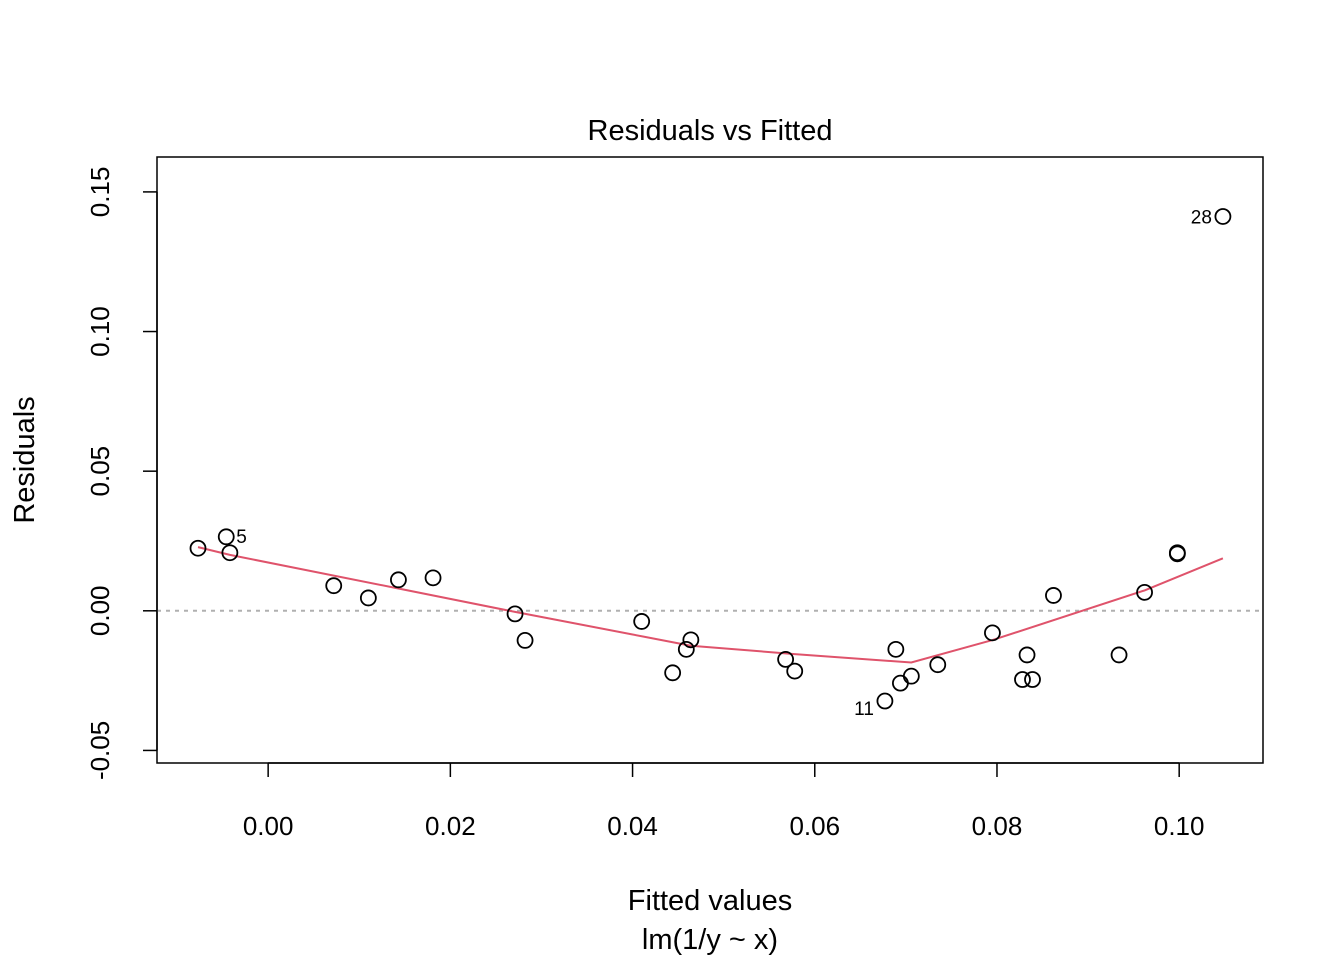 This screenshot has width=1344, height=960. What do you see at coordinates (100, 750) in the screenshot?
I see `y-tick-label: -0.05` at bounding box center [100, 750].